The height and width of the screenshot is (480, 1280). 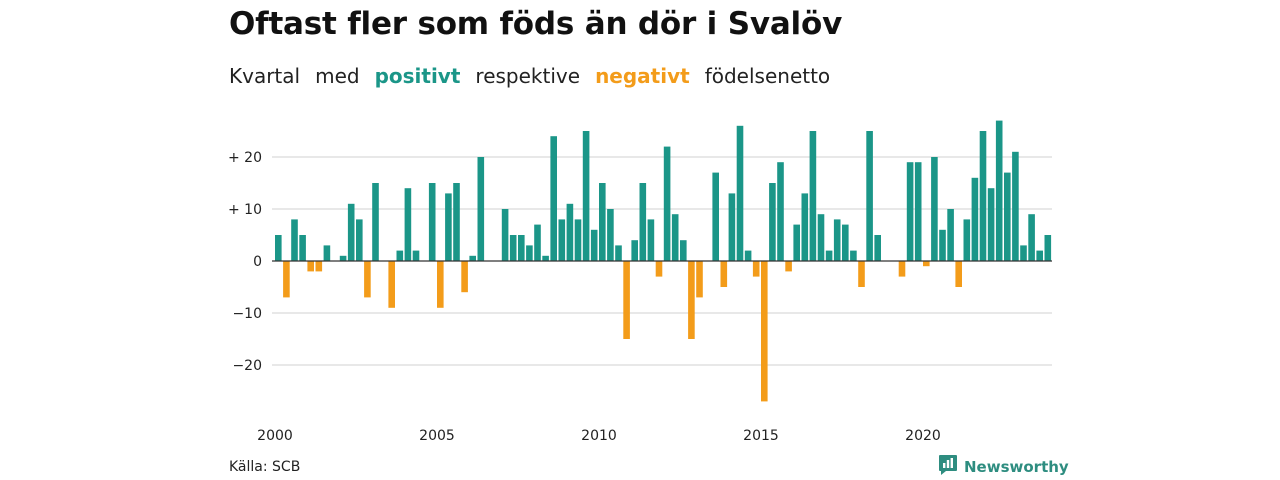 What do you see at coordinates (337, 76) in the screenshot?
I see `subtitle-word-med: med` at bounding box center [337, 76].